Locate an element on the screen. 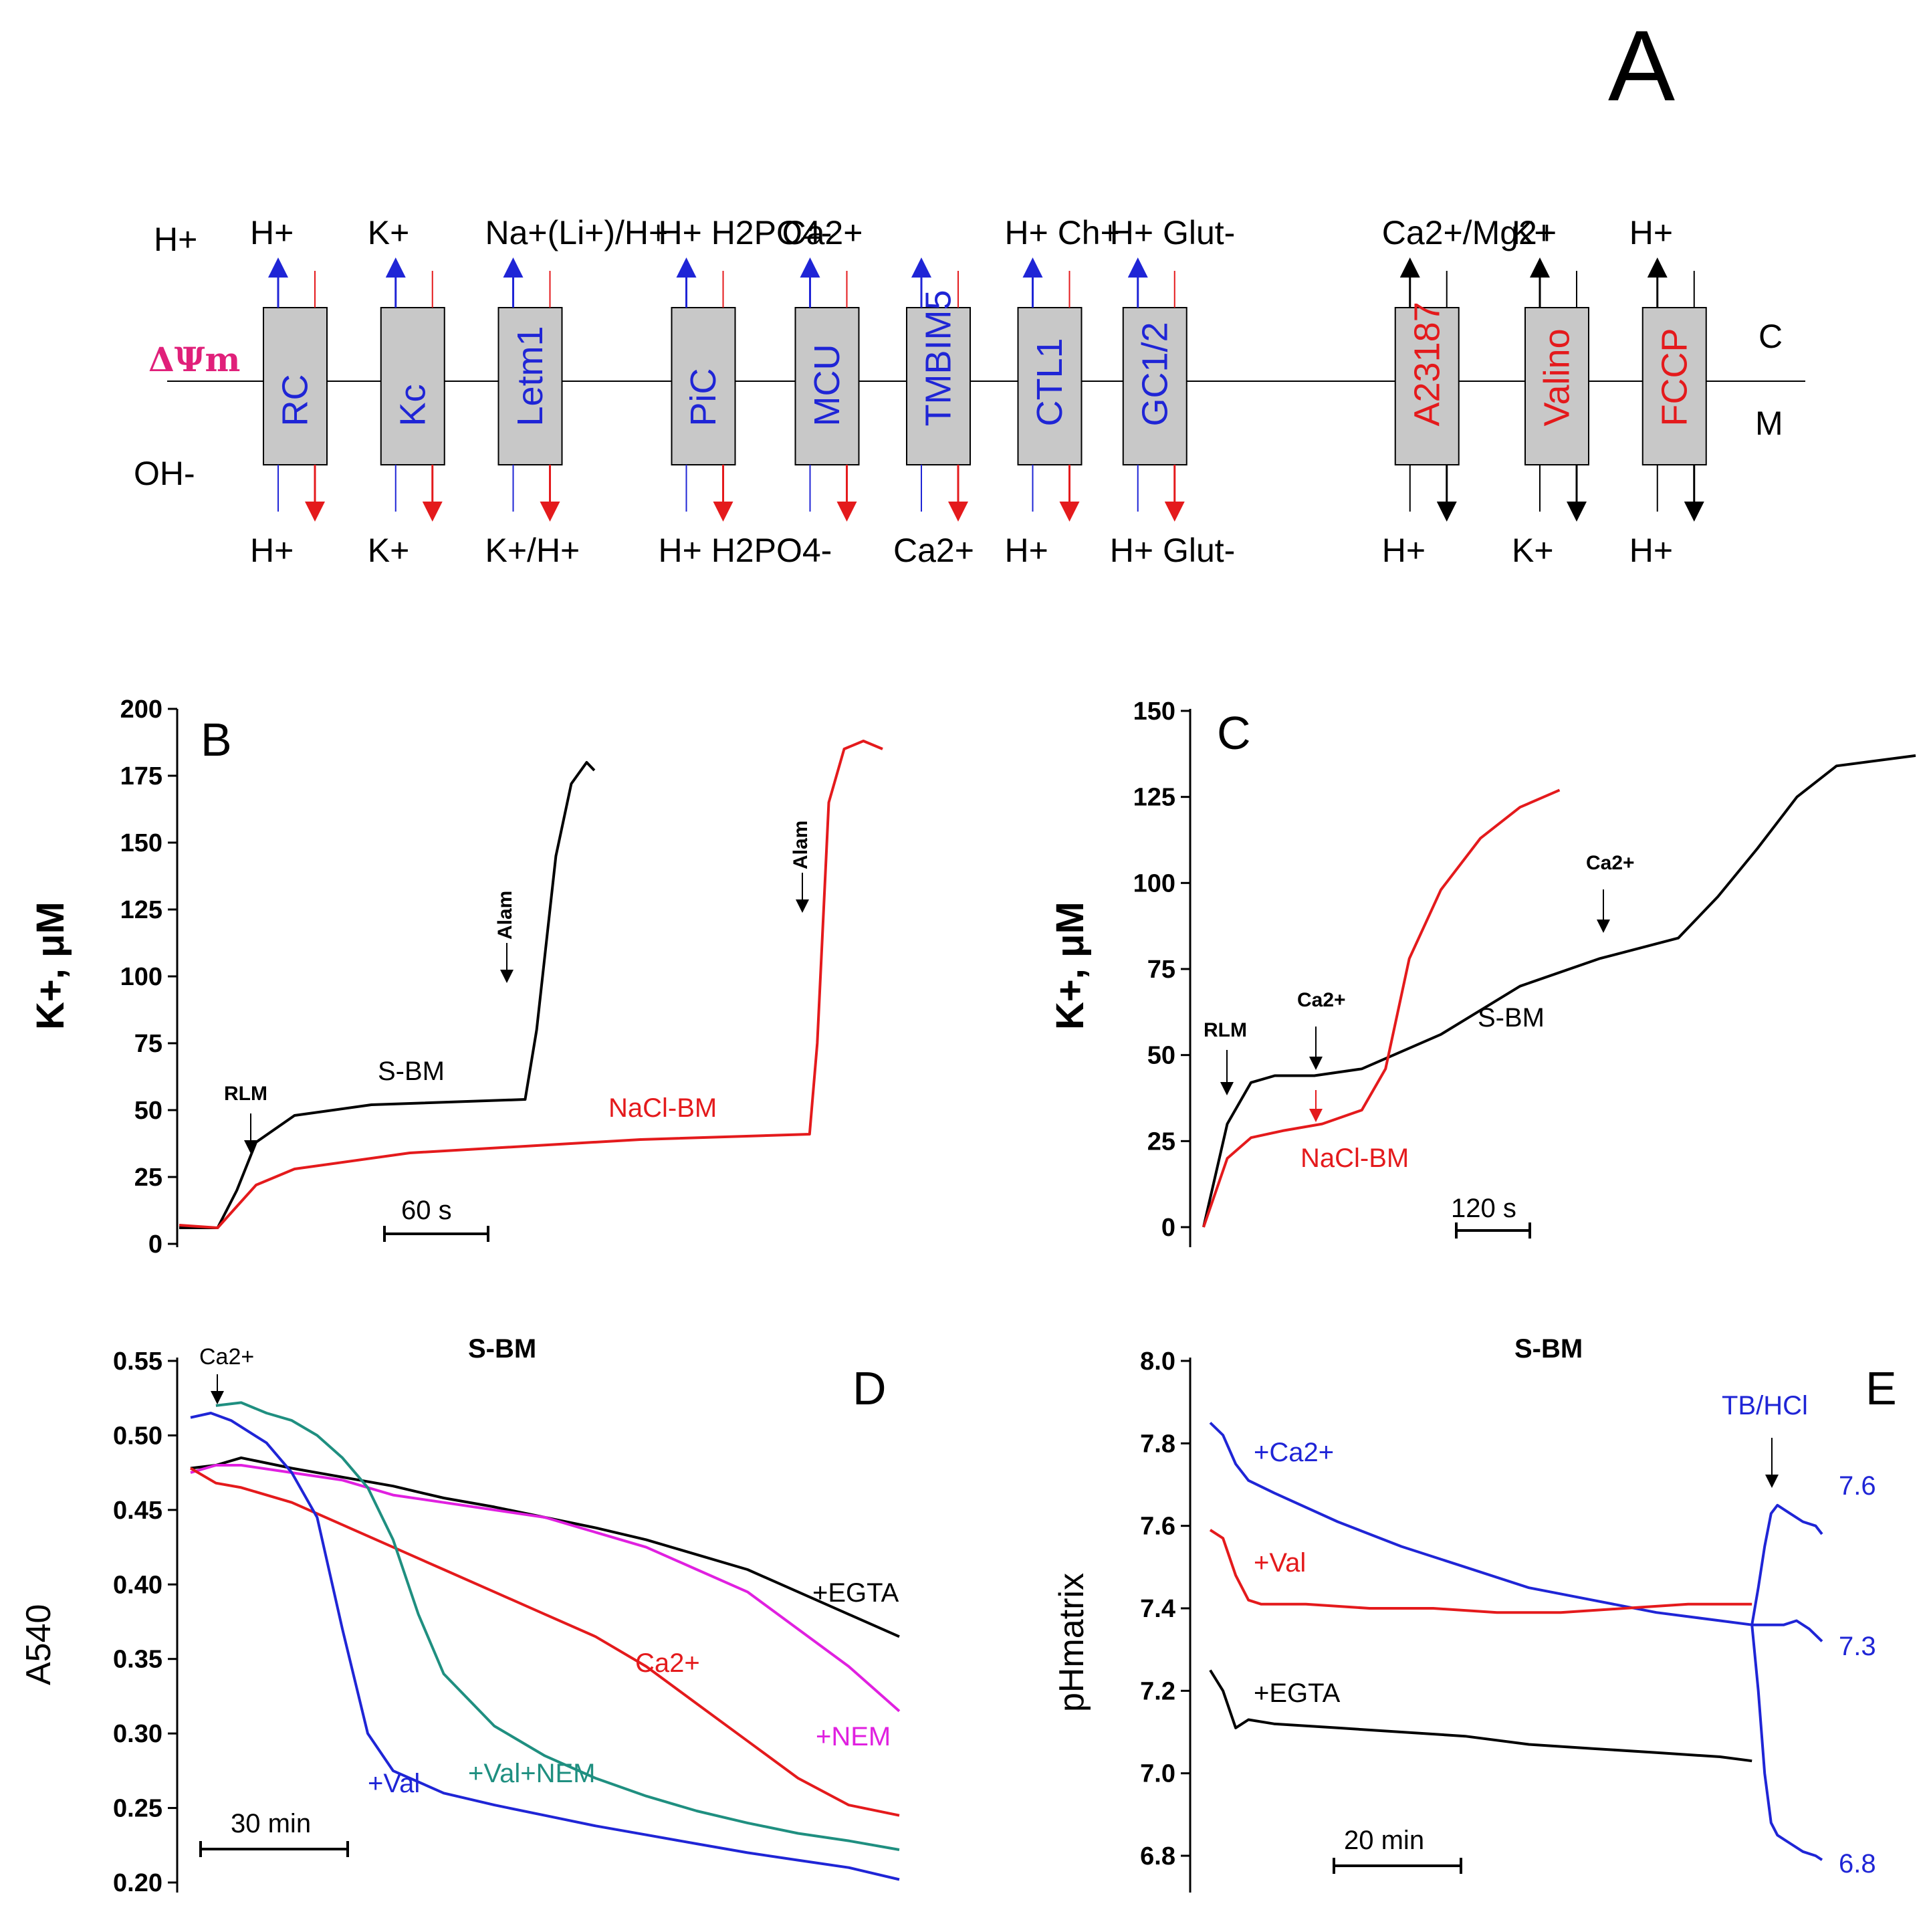 The image size is (1929, 1932). carrier-top-ion: Ca2+/Mg2+ is located at coordinates (1469, 232).